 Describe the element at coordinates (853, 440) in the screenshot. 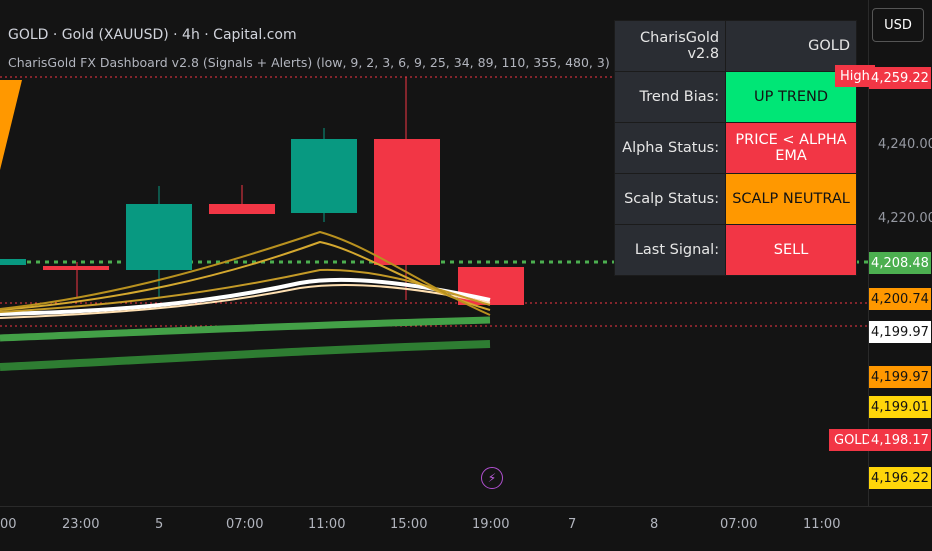

I see `gold-label: GOLD` at that location.